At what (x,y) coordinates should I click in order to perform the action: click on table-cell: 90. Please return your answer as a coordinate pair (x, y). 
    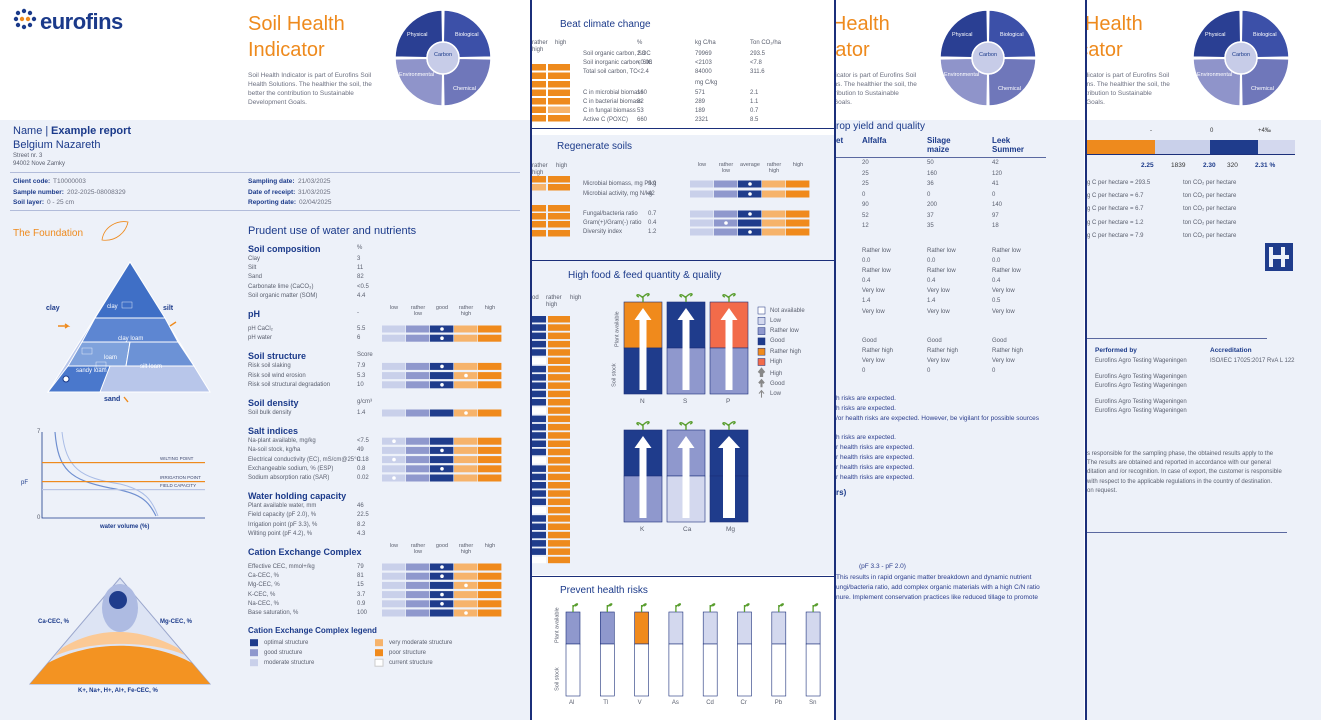
    Looking at the image, I should click on (865, 205).